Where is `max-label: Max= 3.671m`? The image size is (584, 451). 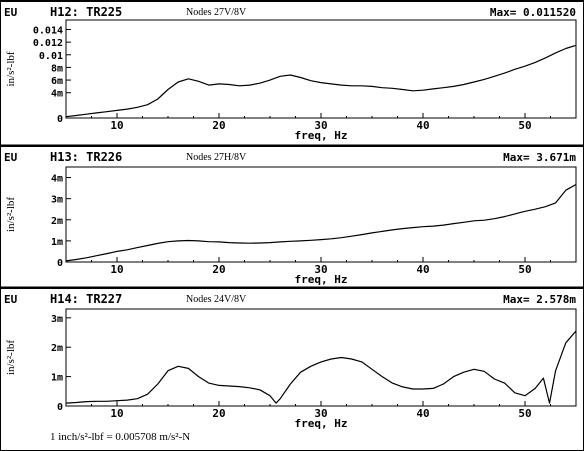 max-label: Max= 3.671m is located at coordinates (539, 157).